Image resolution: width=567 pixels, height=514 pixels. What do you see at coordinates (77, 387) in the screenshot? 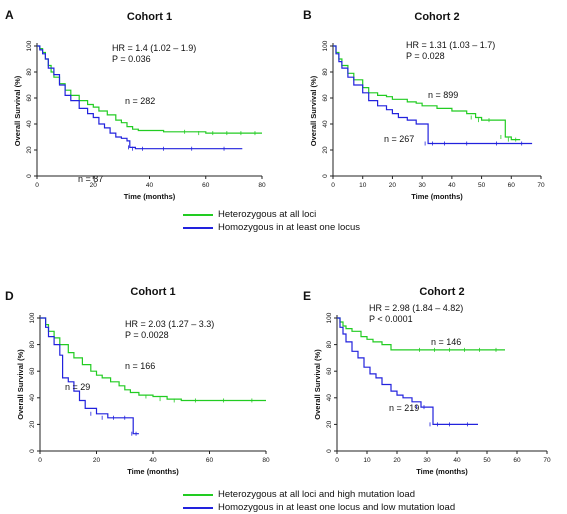
I see `n-annotation: n = 29` at bounding box center [77, 387].